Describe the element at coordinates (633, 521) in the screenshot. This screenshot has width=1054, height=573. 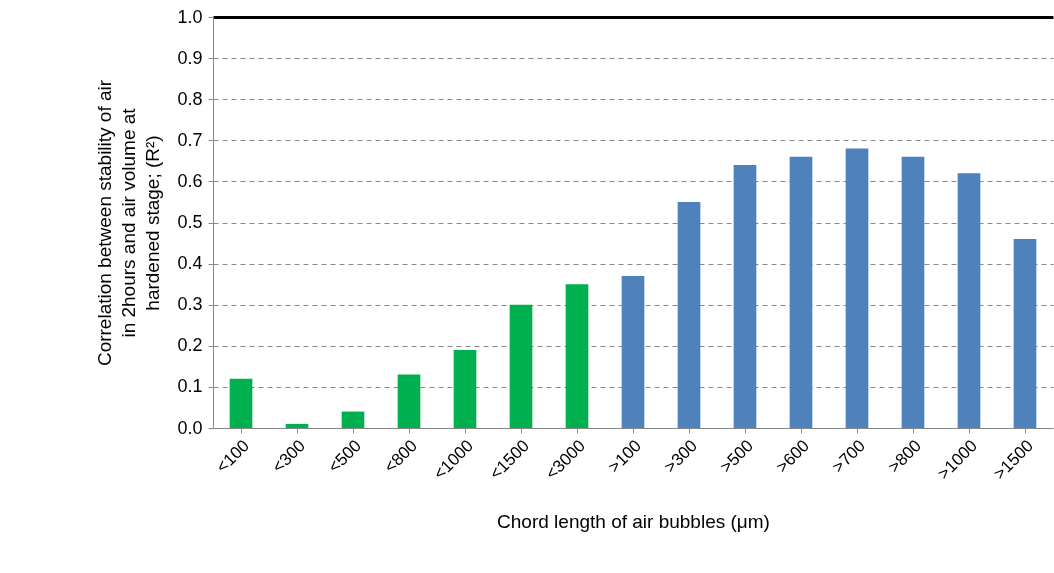
I see `x-axis-title: Chord length of air bubbles (μm)` at that location.